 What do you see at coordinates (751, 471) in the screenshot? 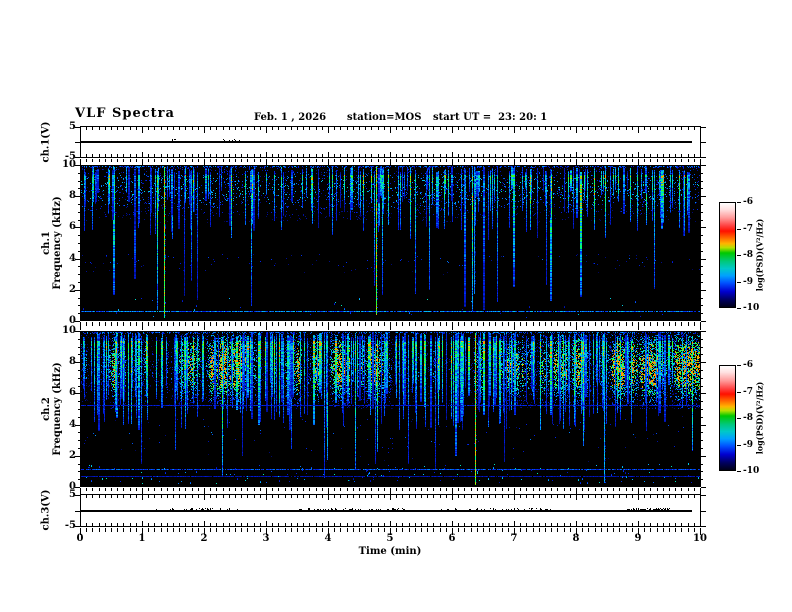
I see `tick-label: -10` at bounding box center [751, 471].